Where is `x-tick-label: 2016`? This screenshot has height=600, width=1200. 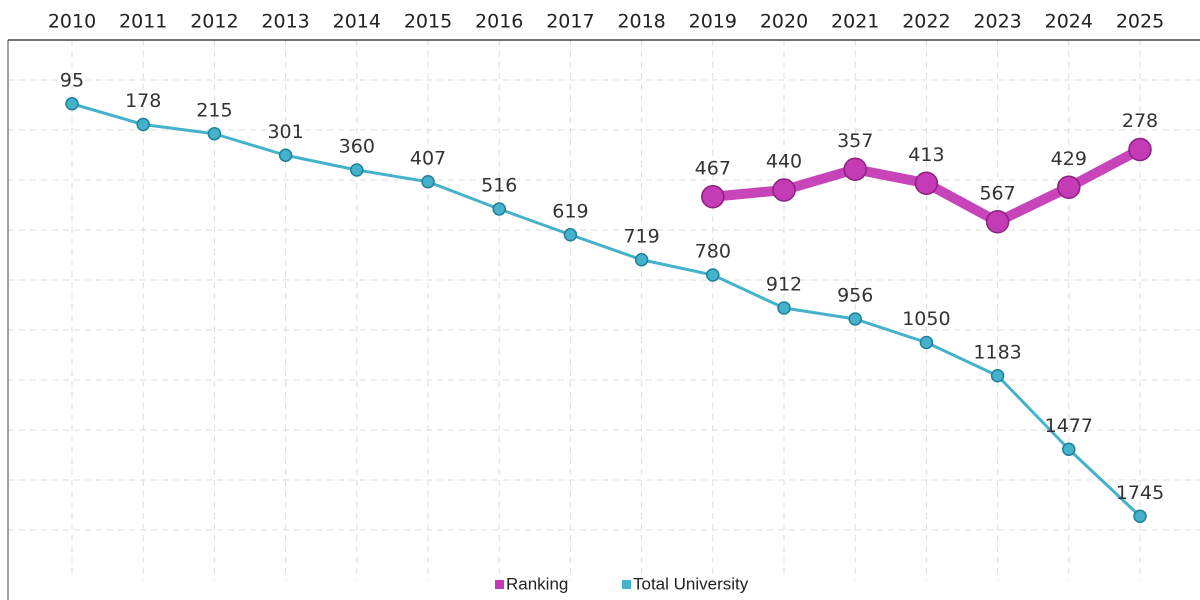 x-tick-label: 2016 is located at coordinates (499, 22).